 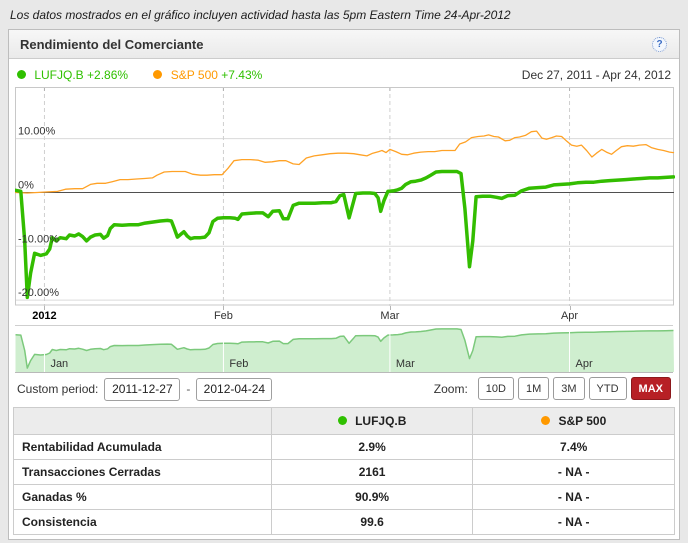 I want to click on zoom-button-group: Zoom: 10D 1M 3M YTD MAX, so click(x=552, y=388).